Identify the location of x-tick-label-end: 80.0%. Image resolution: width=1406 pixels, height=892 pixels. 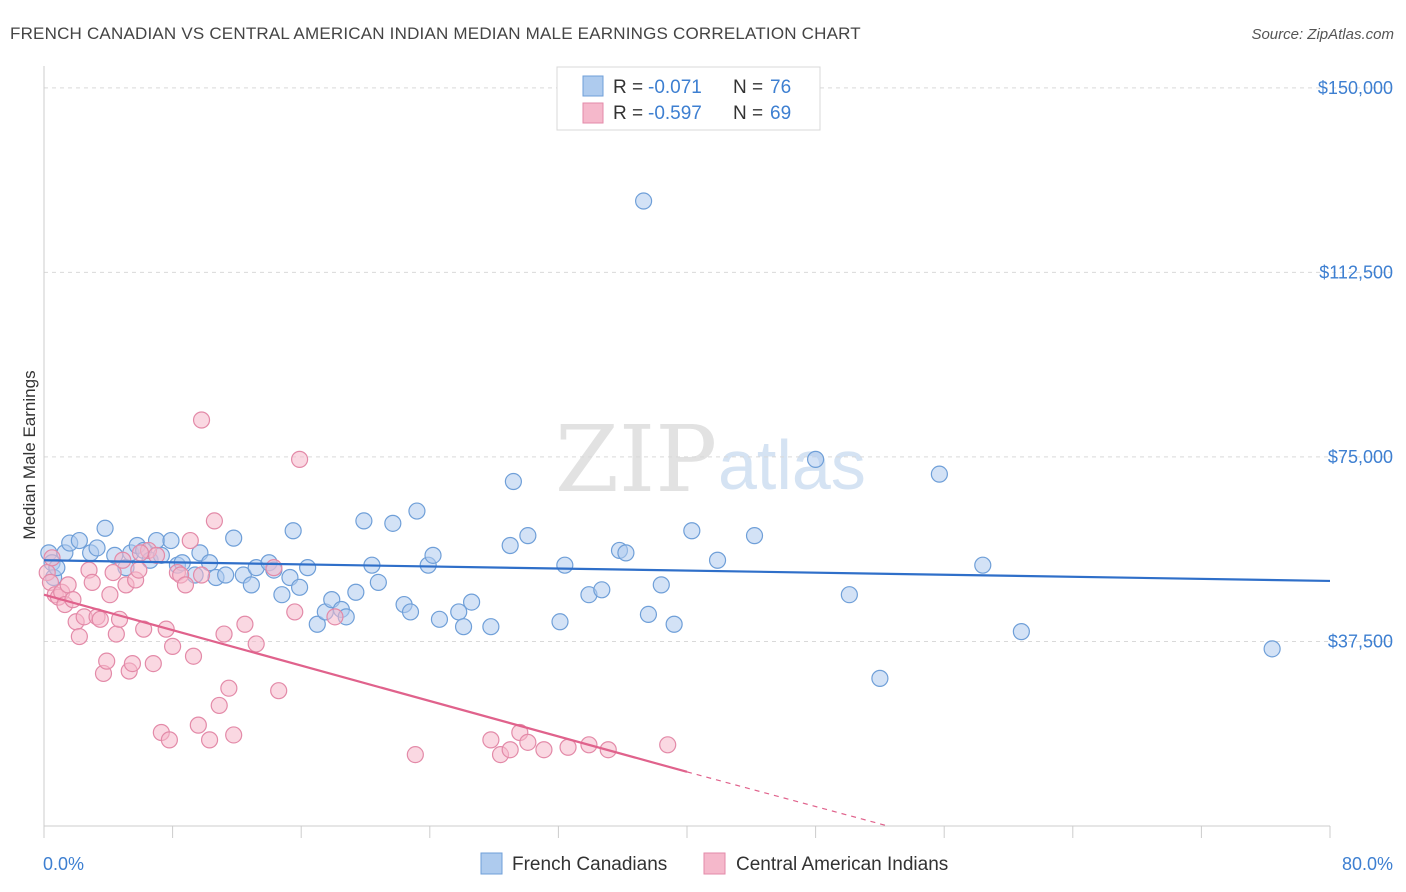
(1367, 864).